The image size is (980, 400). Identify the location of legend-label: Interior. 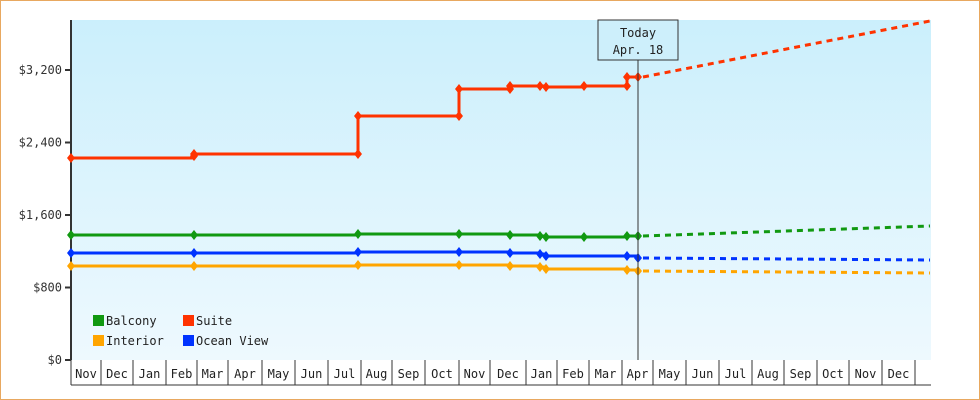
(135, 341).